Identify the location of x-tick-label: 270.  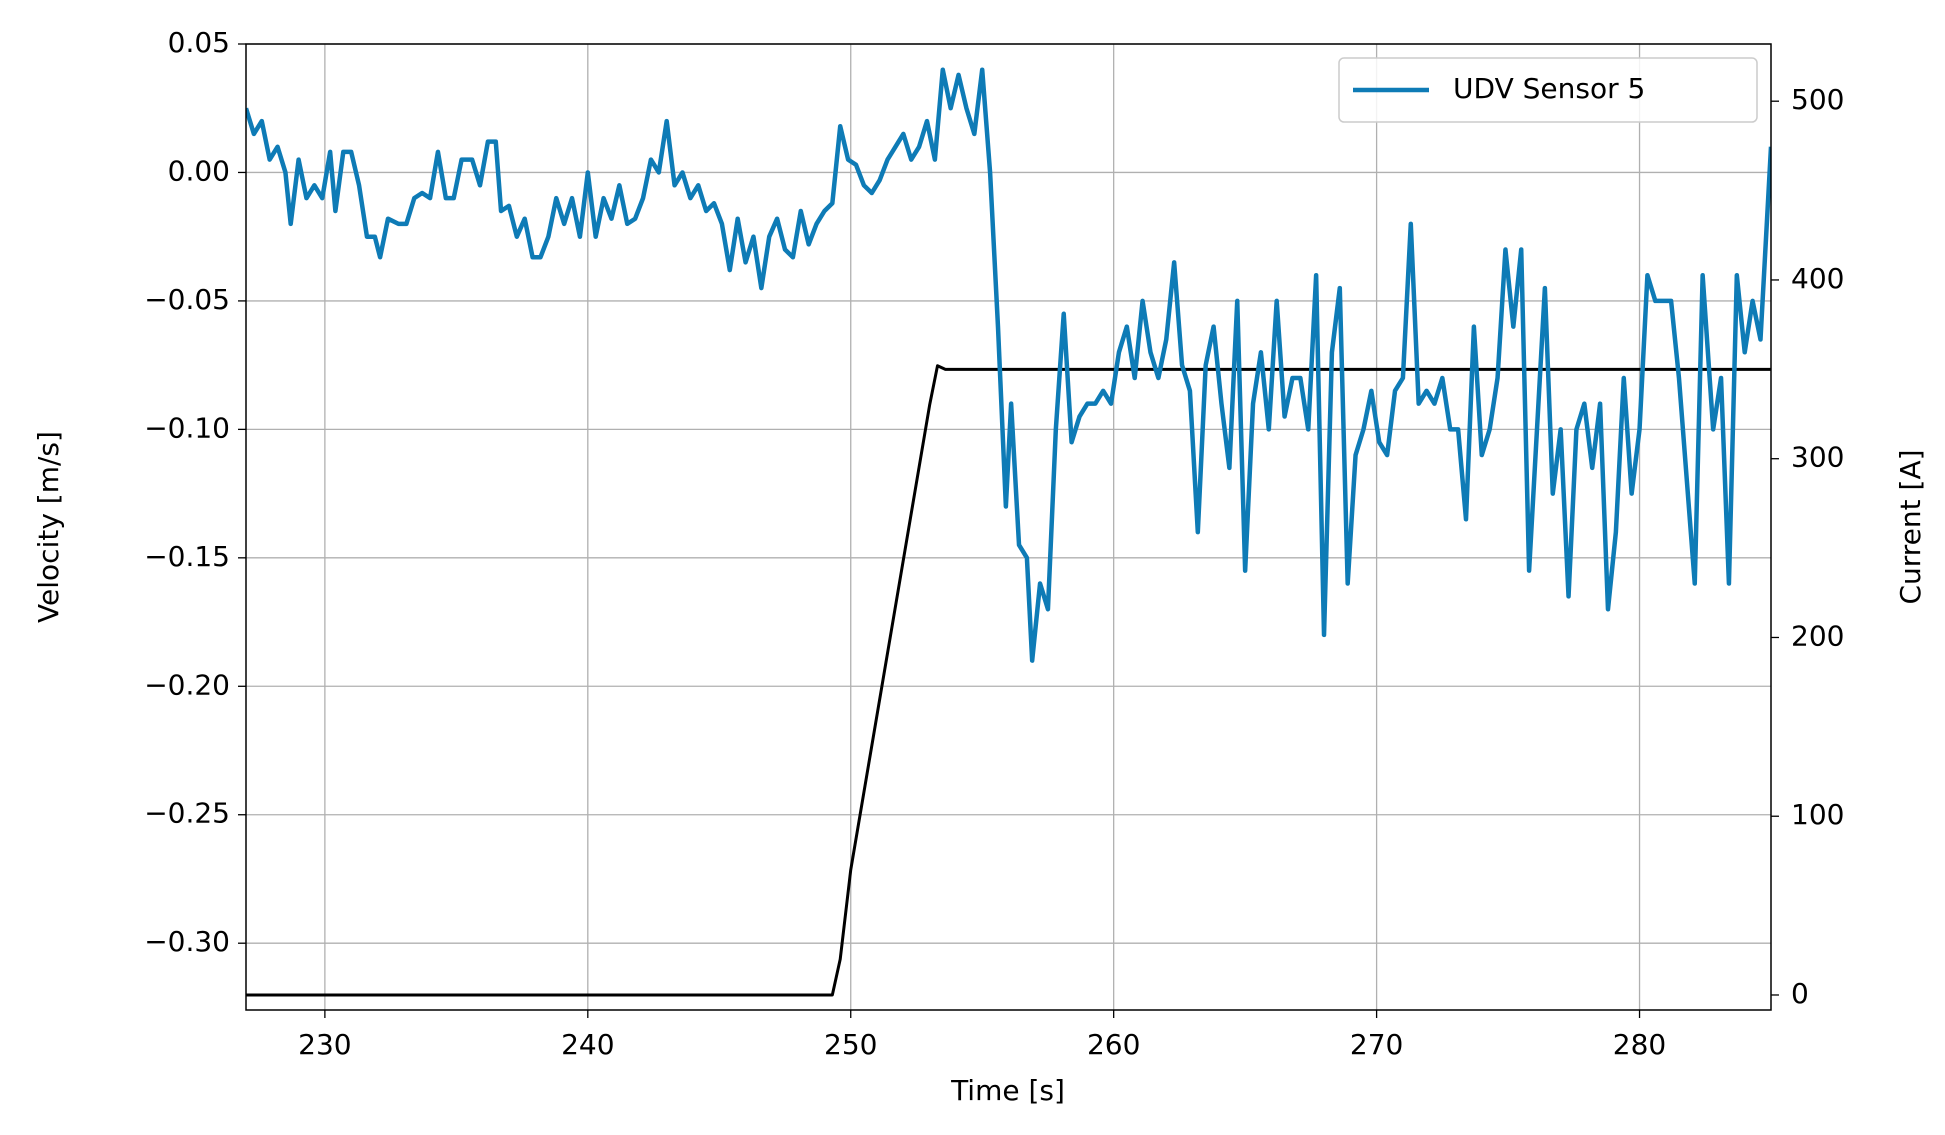
(1376, 1044).